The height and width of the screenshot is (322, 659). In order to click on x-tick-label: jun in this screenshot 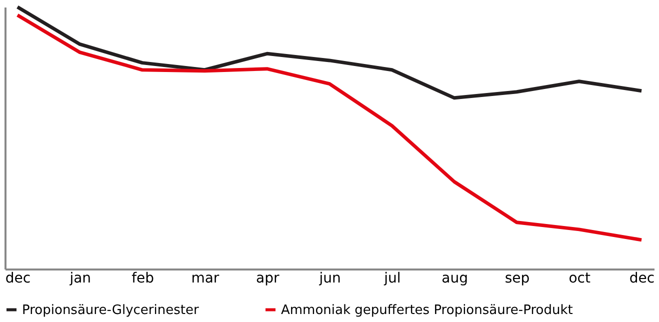, I will do `click(329, 278)`.